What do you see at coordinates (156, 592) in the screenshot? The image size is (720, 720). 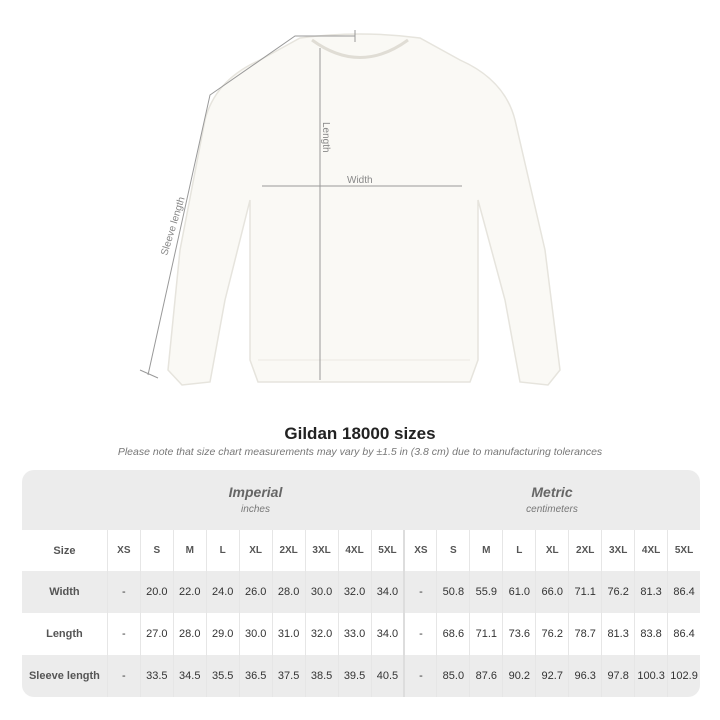 I see `value-cell: 20.0` at bounding box center [156, 592].